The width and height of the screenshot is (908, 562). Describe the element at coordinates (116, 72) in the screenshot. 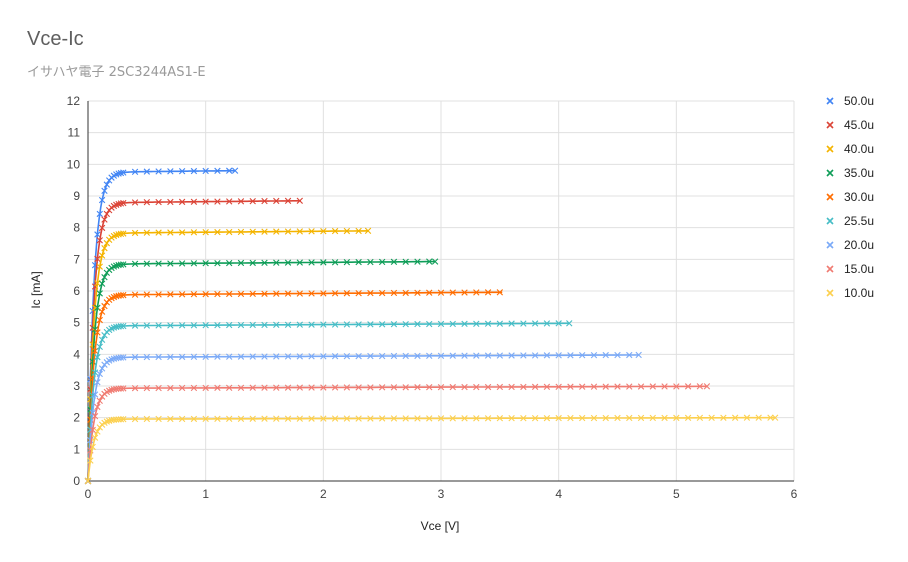

I see `chart-subtitle: イサハヤ電子 2SC3244AS1-E` at that location.